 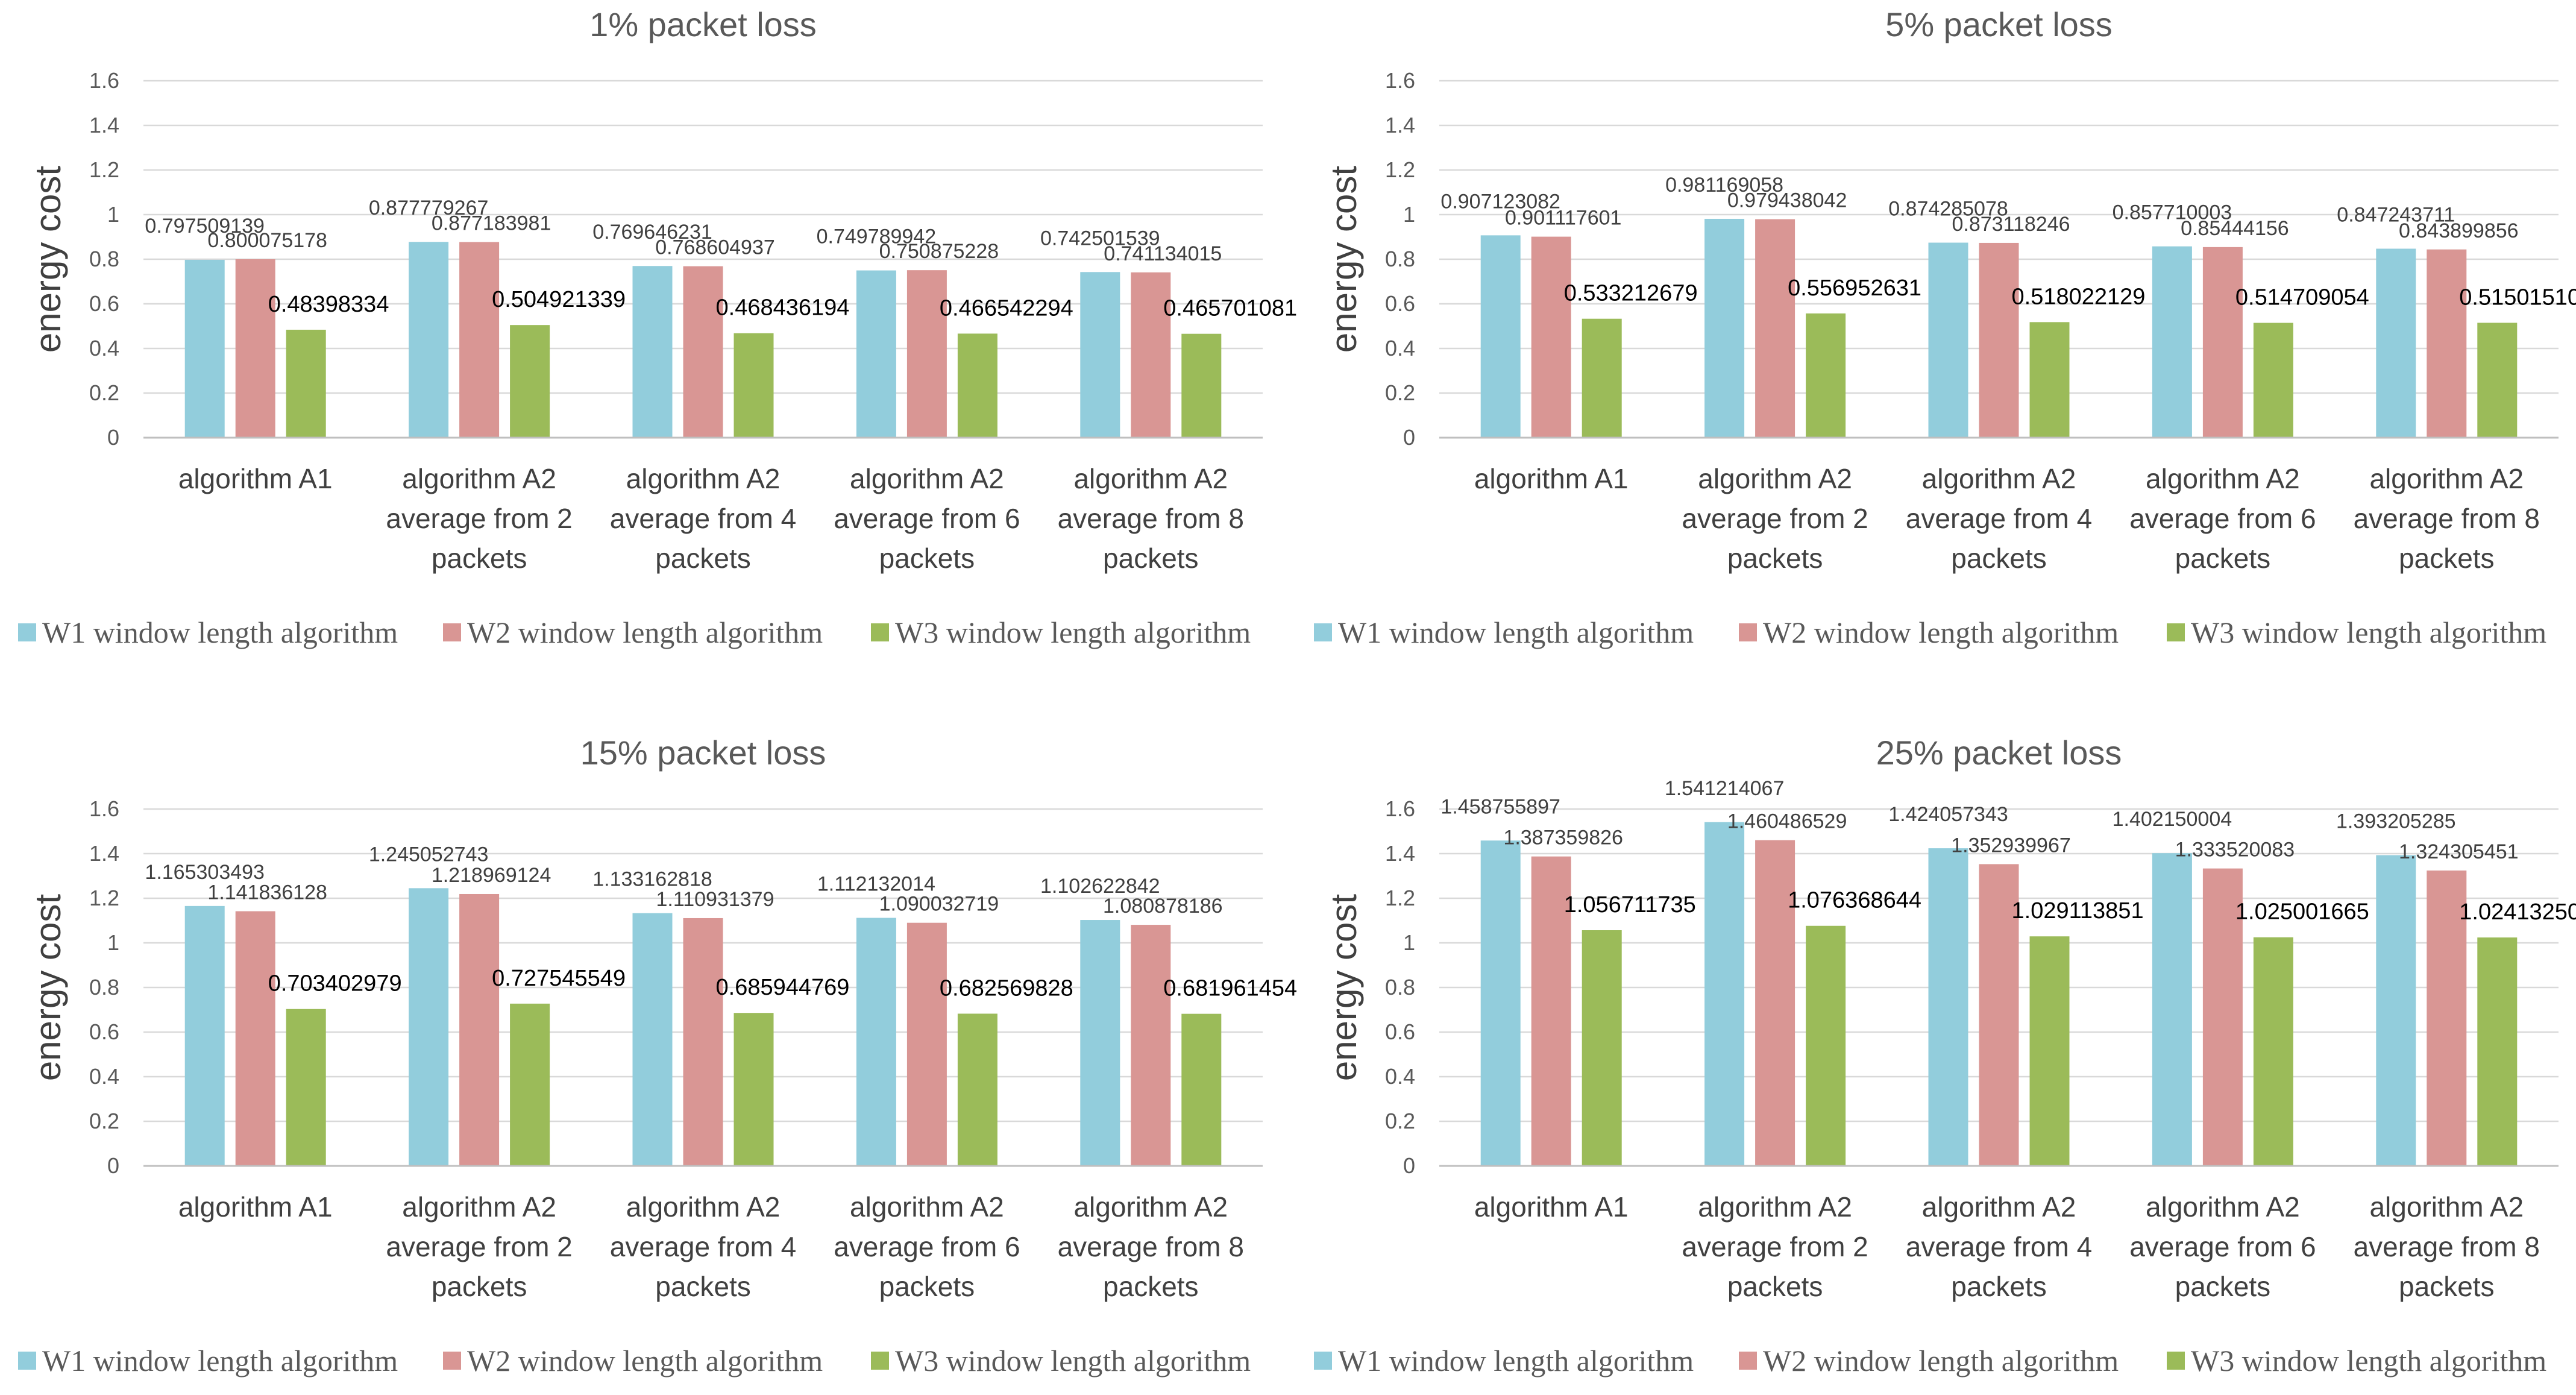 I want to click on data-label-w3: 1.076368644, so click(x=1854, y=901).